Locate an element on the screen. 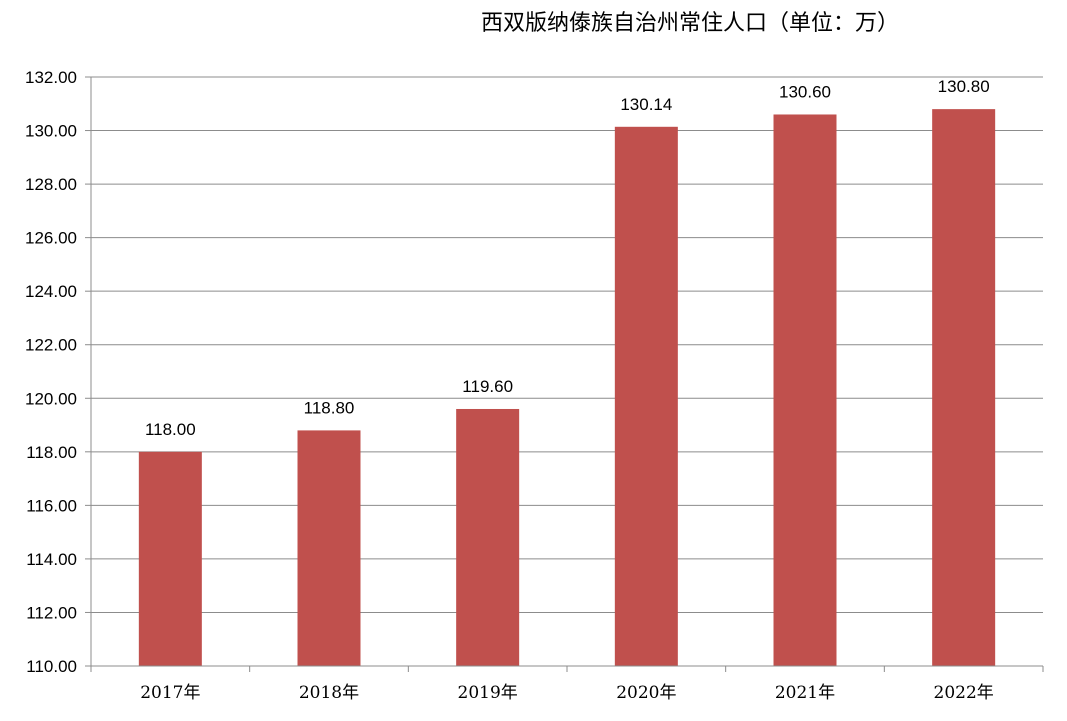  x-tick-label: 2021年 is located at coordinates (805, 693).